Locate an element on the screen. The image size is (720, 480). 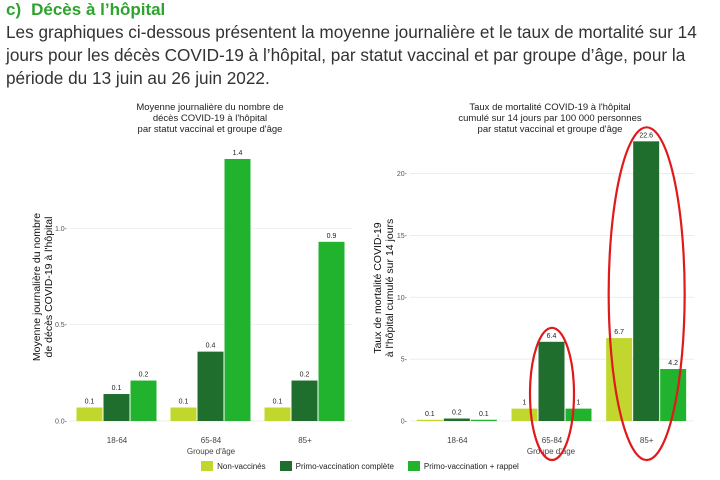
right-chart-data-label: 0.2 is located at coordinates (457, 413).